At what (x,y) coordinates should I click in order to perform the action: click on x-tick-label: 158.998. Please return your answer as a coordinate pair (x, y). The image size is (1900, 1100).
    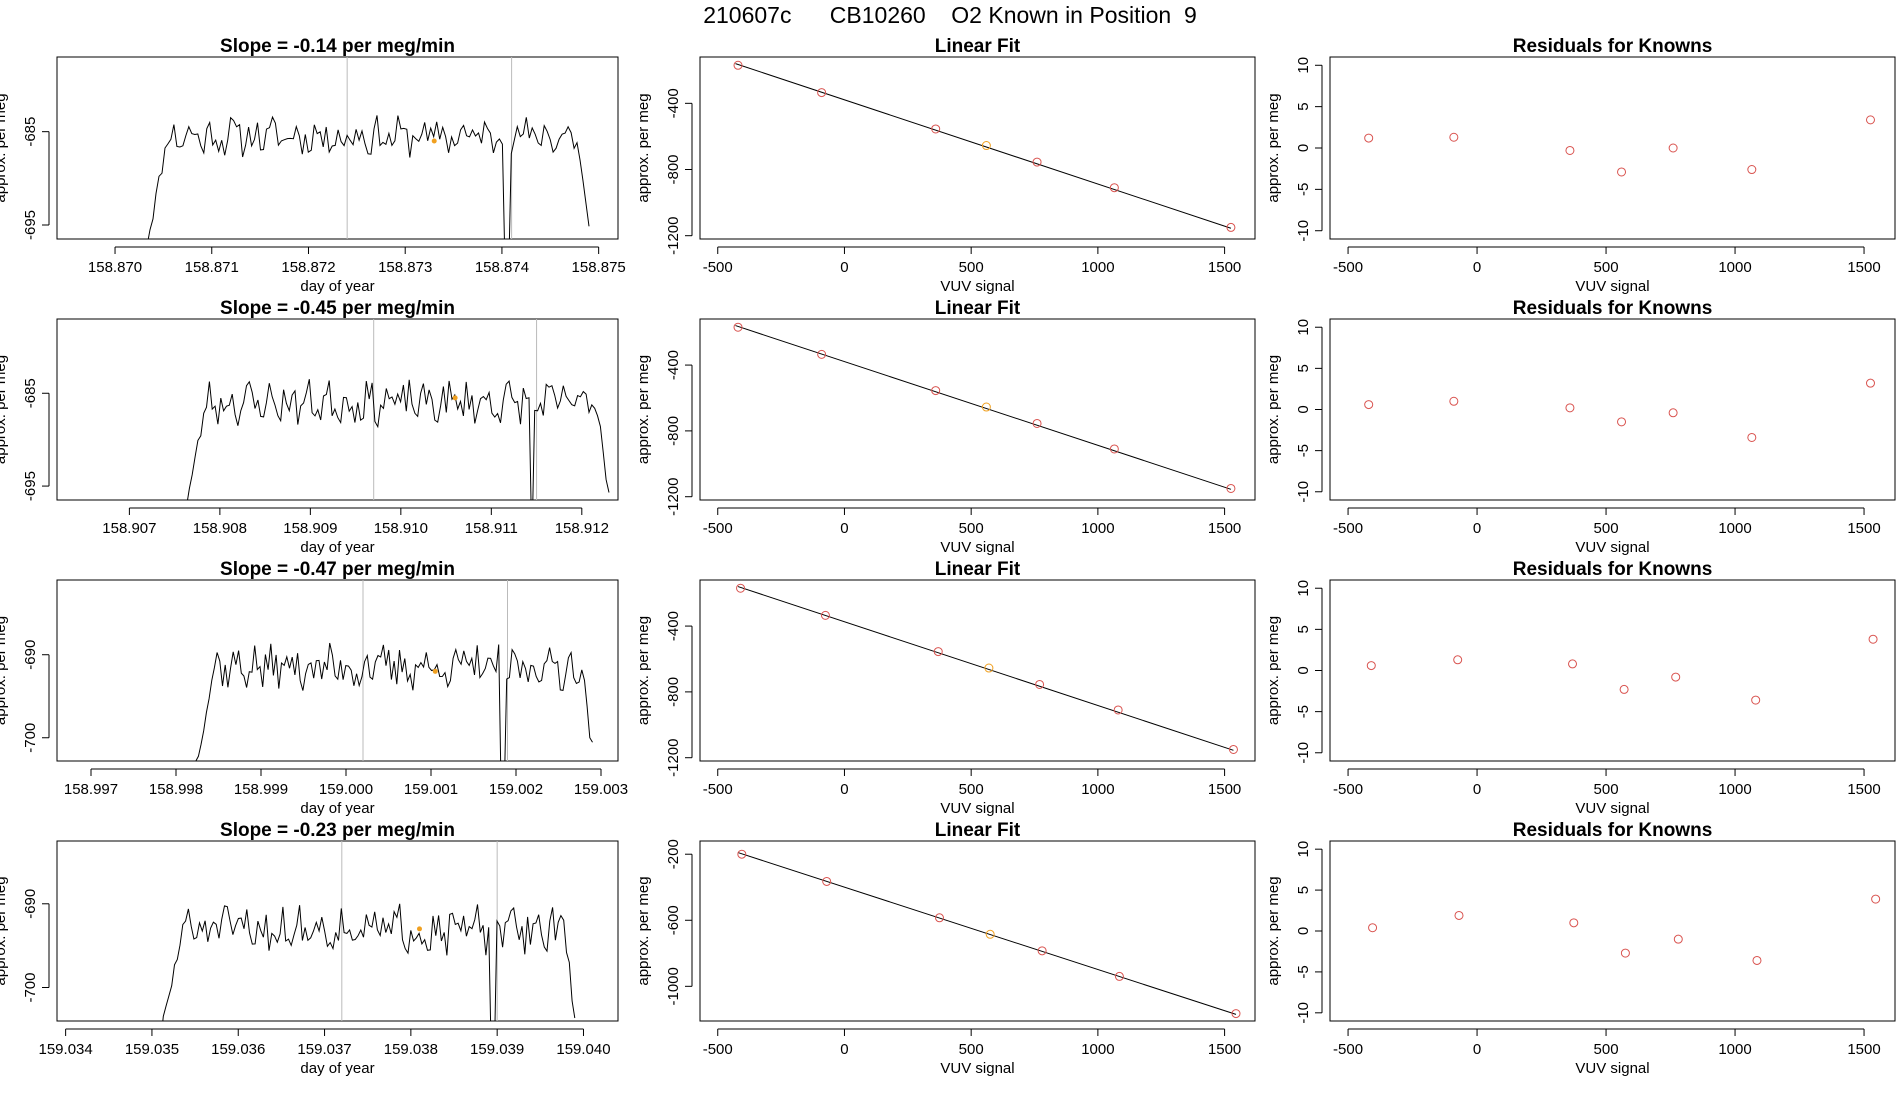
    Looking at the image, I should click on (176, 789).